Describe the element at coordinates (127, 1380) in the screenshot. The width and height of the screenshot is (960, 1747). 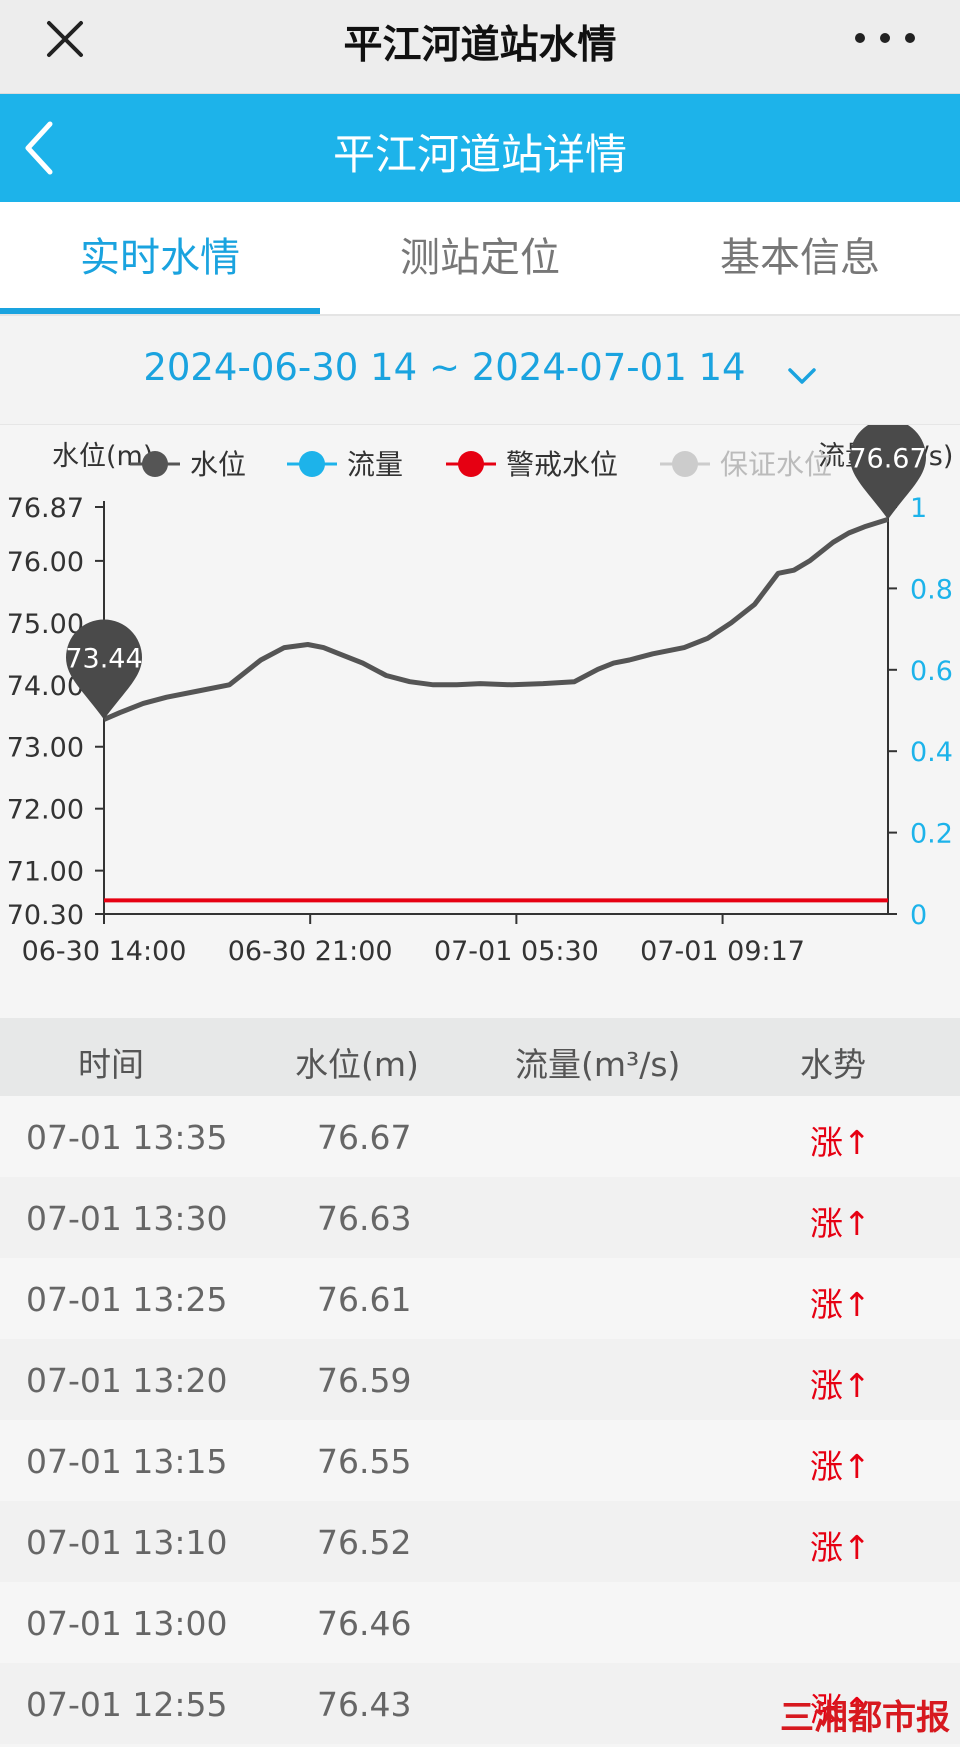
I see `cell-time: 07-01 13:20` at that location.